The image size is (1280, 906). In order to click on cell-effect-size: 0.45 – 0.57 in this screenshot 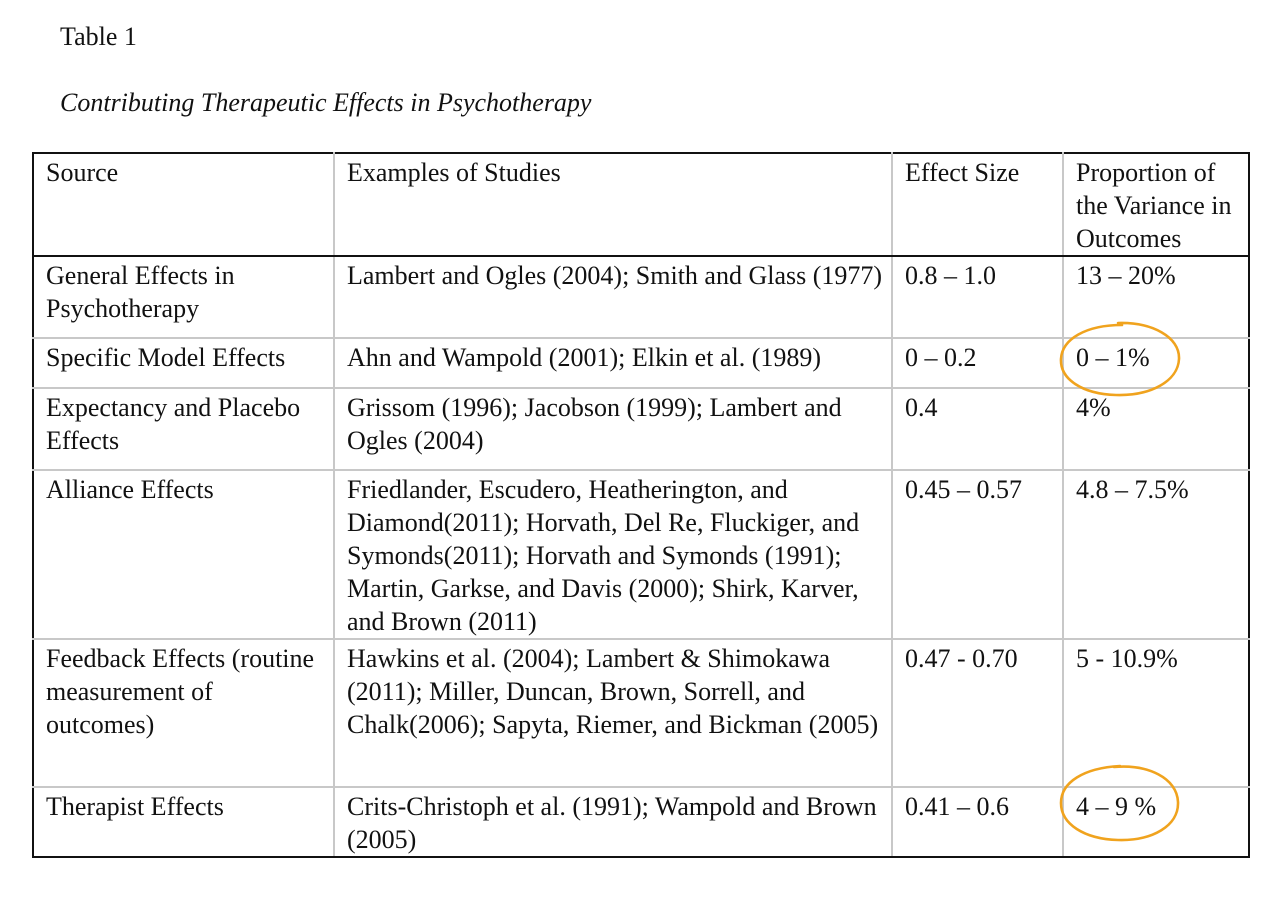, I will do `click(977, 554)`.